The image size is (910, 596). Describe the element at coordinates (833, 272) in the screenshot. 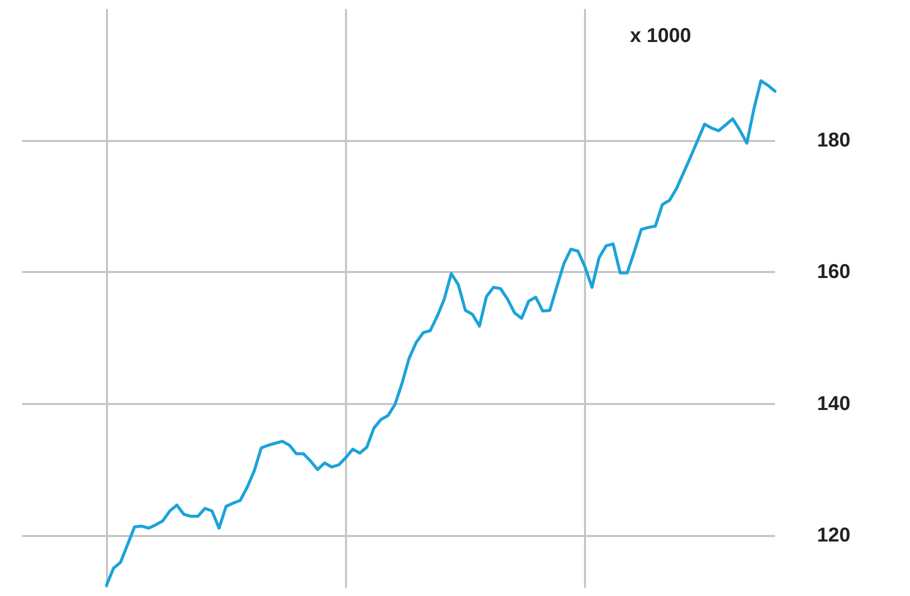

I see `y-tick-label: 160` at that location.